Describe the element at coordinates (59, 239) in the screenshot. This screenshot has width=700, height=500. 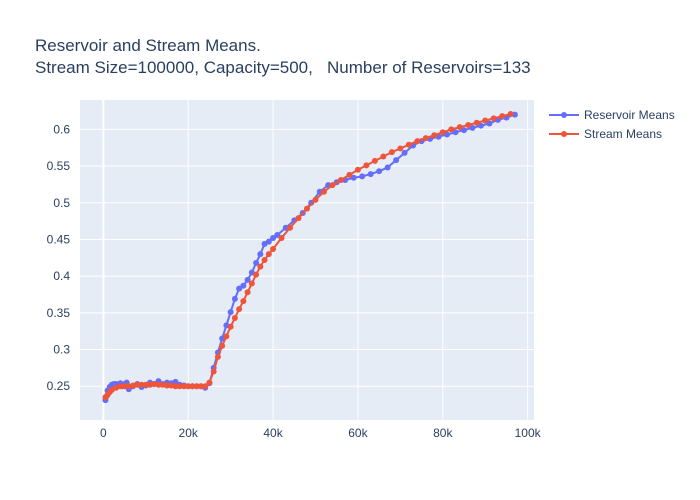
I see `y-tick-label: 0.45` at that location.